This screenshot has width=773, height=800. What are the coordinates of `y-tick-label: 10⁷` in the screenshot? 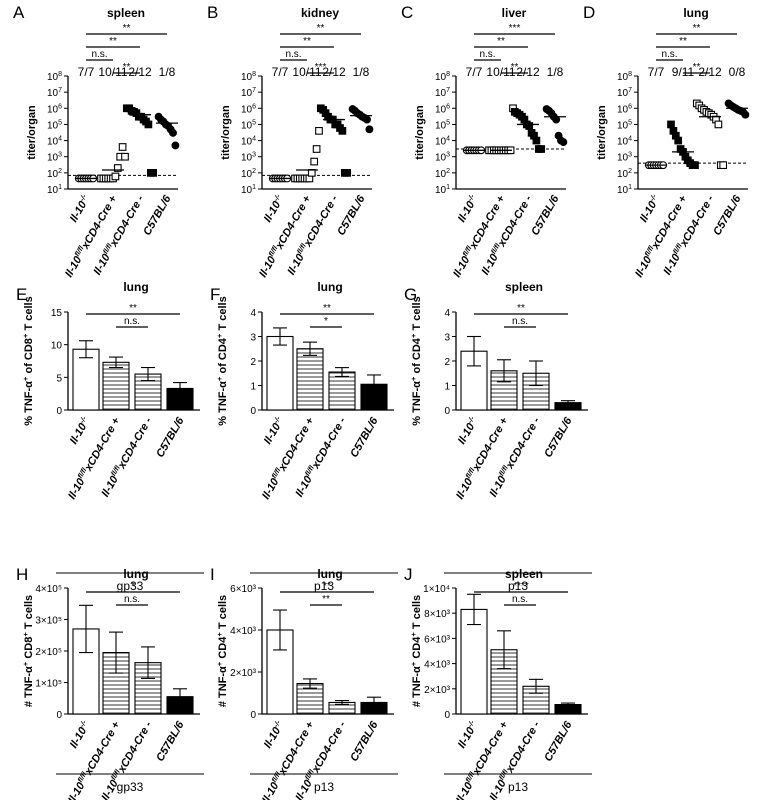 It's located at (54, 93).